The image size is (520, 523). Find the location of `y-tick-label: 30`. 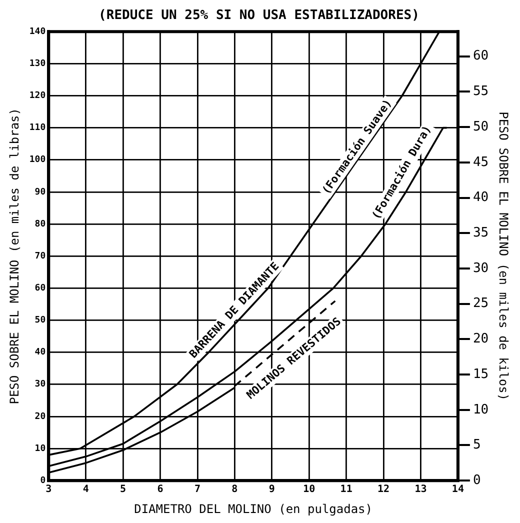

y-tick-label: 30 is located at coordinates (40, 385).